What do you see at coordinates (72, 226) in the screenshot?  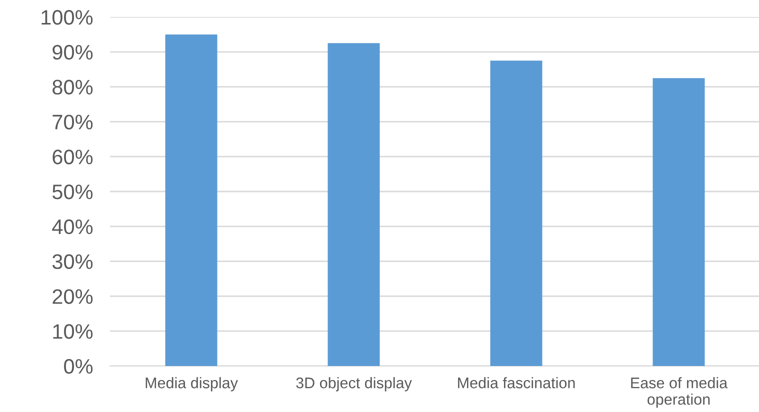 I see `y-tick-label: 40%` at bounding box center [72, 226].